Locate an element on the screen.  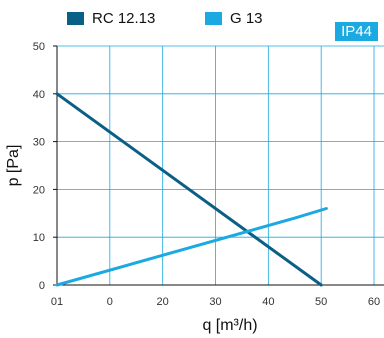
legend-label-rc-12-13: RC 12.13 is located at coordinates (124, 18).